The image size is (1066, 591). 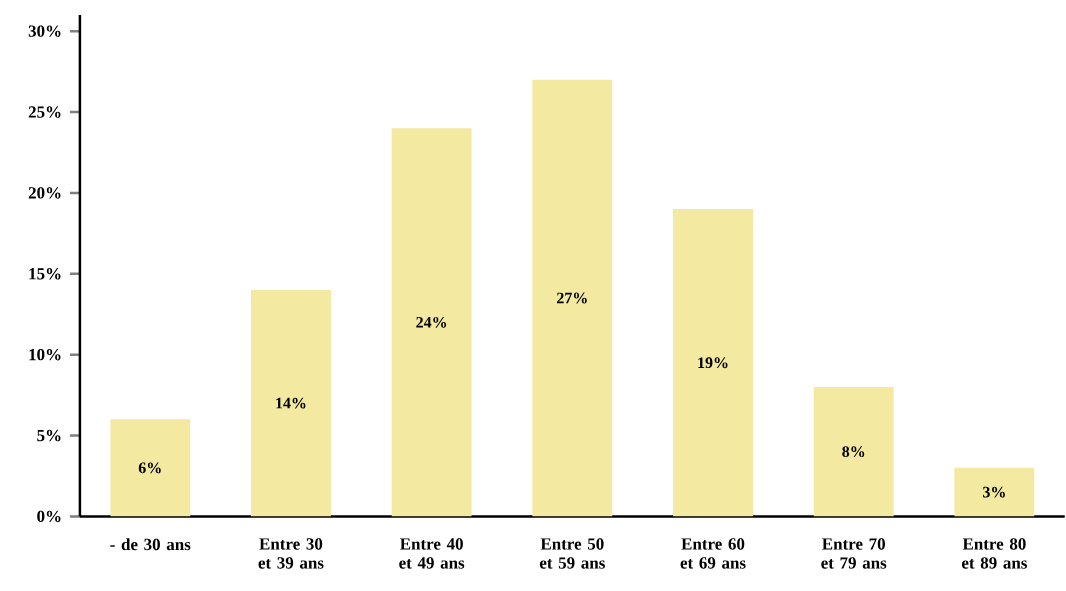 I want to click on x-tick-label: - de 30 ans, so click(x=150, y=544).